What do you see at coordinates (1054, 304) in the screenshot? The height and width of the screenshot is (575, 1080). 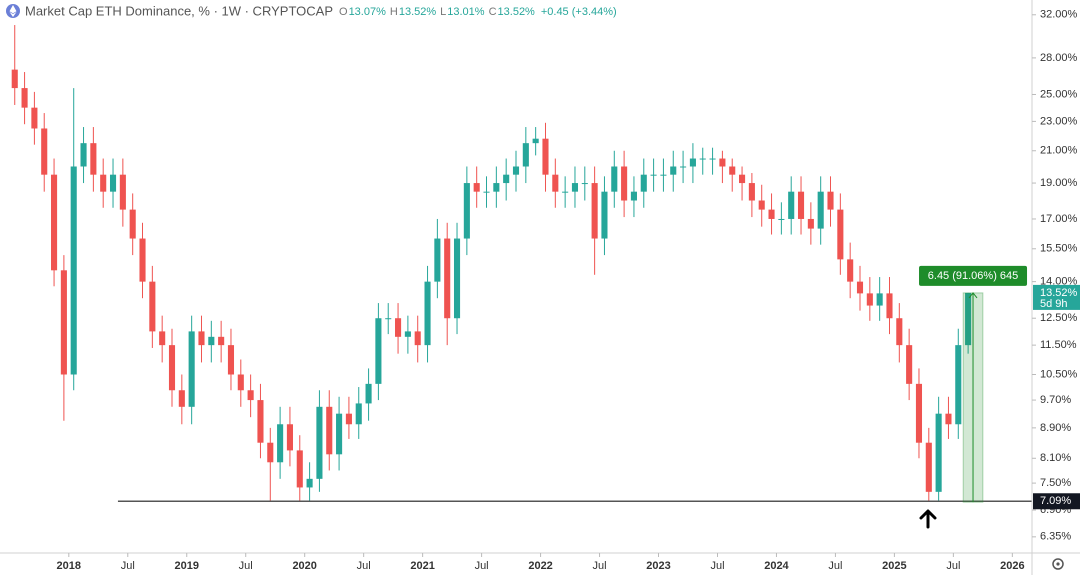 I see `countdown-label: 5d 9h` at bounding box center [1054, 304].